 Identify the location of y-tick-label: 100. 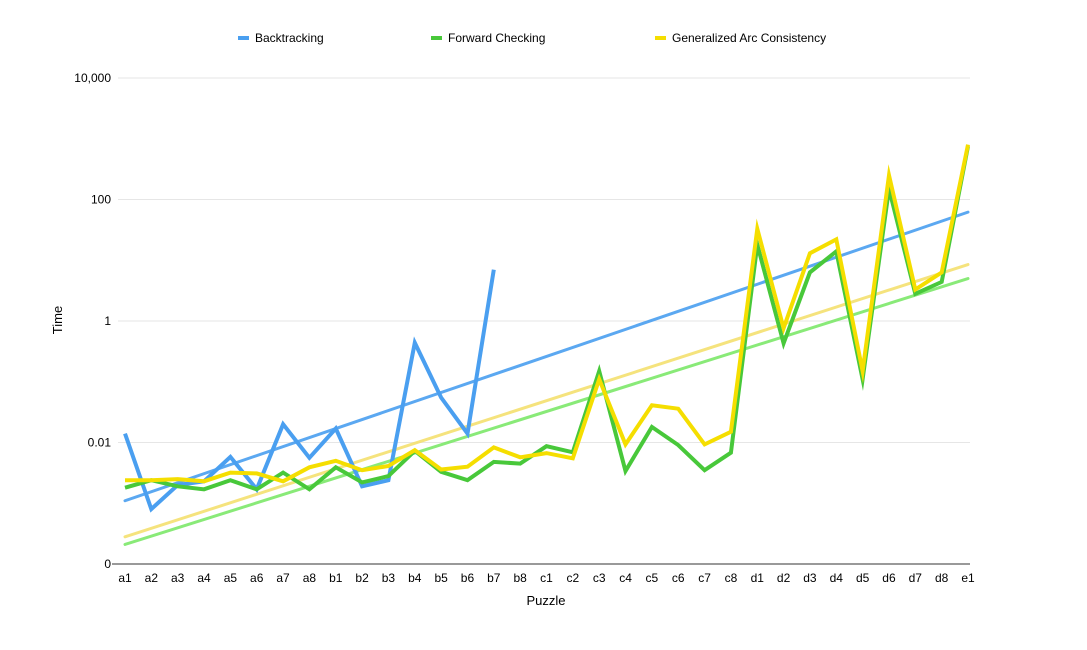
(101, 200).